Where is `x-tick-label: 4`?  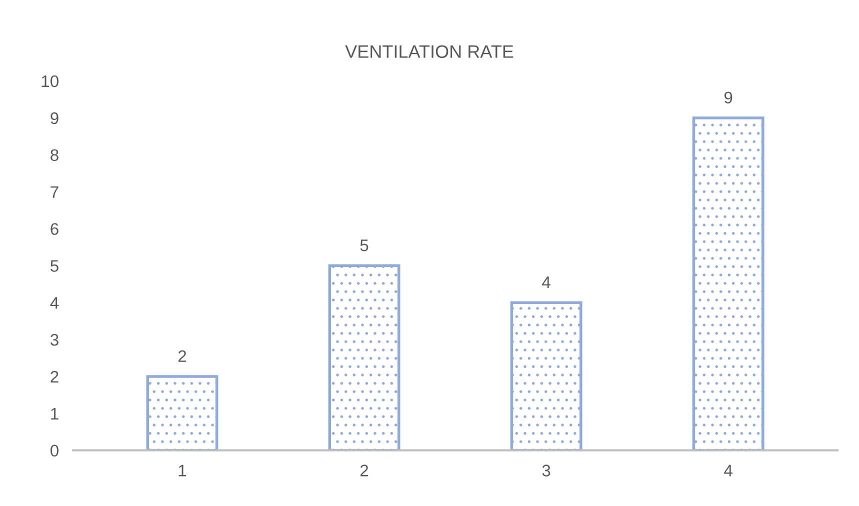
x-tick-label: 4 is located at coordinates (728, 470).